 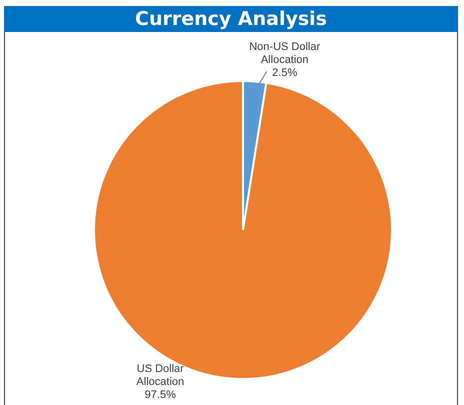 I want to click on chart-title: Currency Analysis, so click(x=231, y=19).